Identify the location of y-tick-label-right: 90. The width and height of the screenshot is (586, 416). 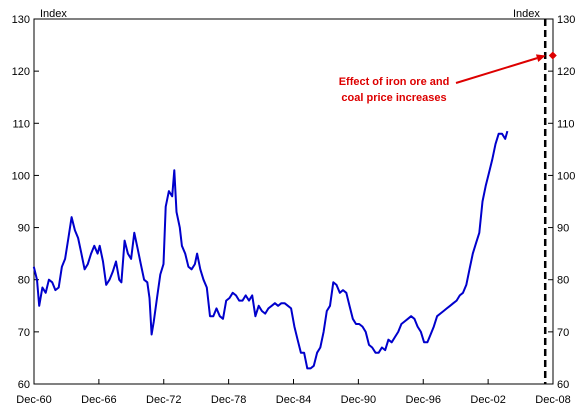
(563, 229).